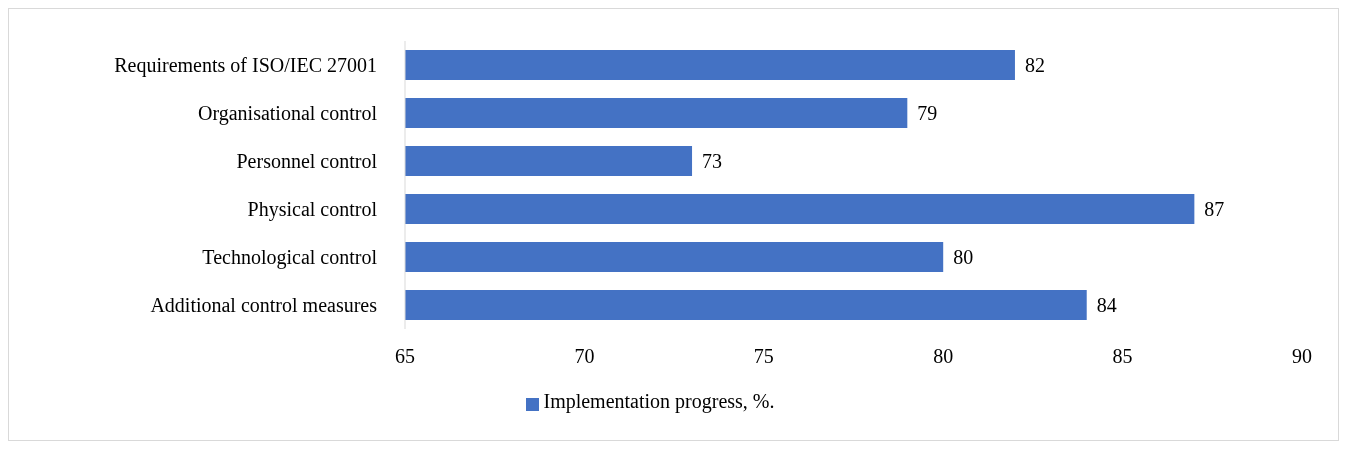 This screenshot has height=449, width=1347. Describe the element at coordinates (264, 305) in the screenshot. I see `y-tick-label: Additional control measures` at that location.